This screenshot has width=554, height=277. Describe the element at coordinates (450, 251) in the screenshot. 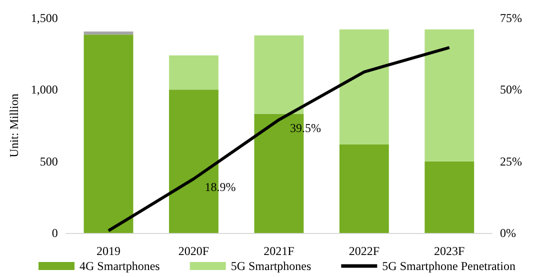

I see `x-tick-label: 2023F` at that location.